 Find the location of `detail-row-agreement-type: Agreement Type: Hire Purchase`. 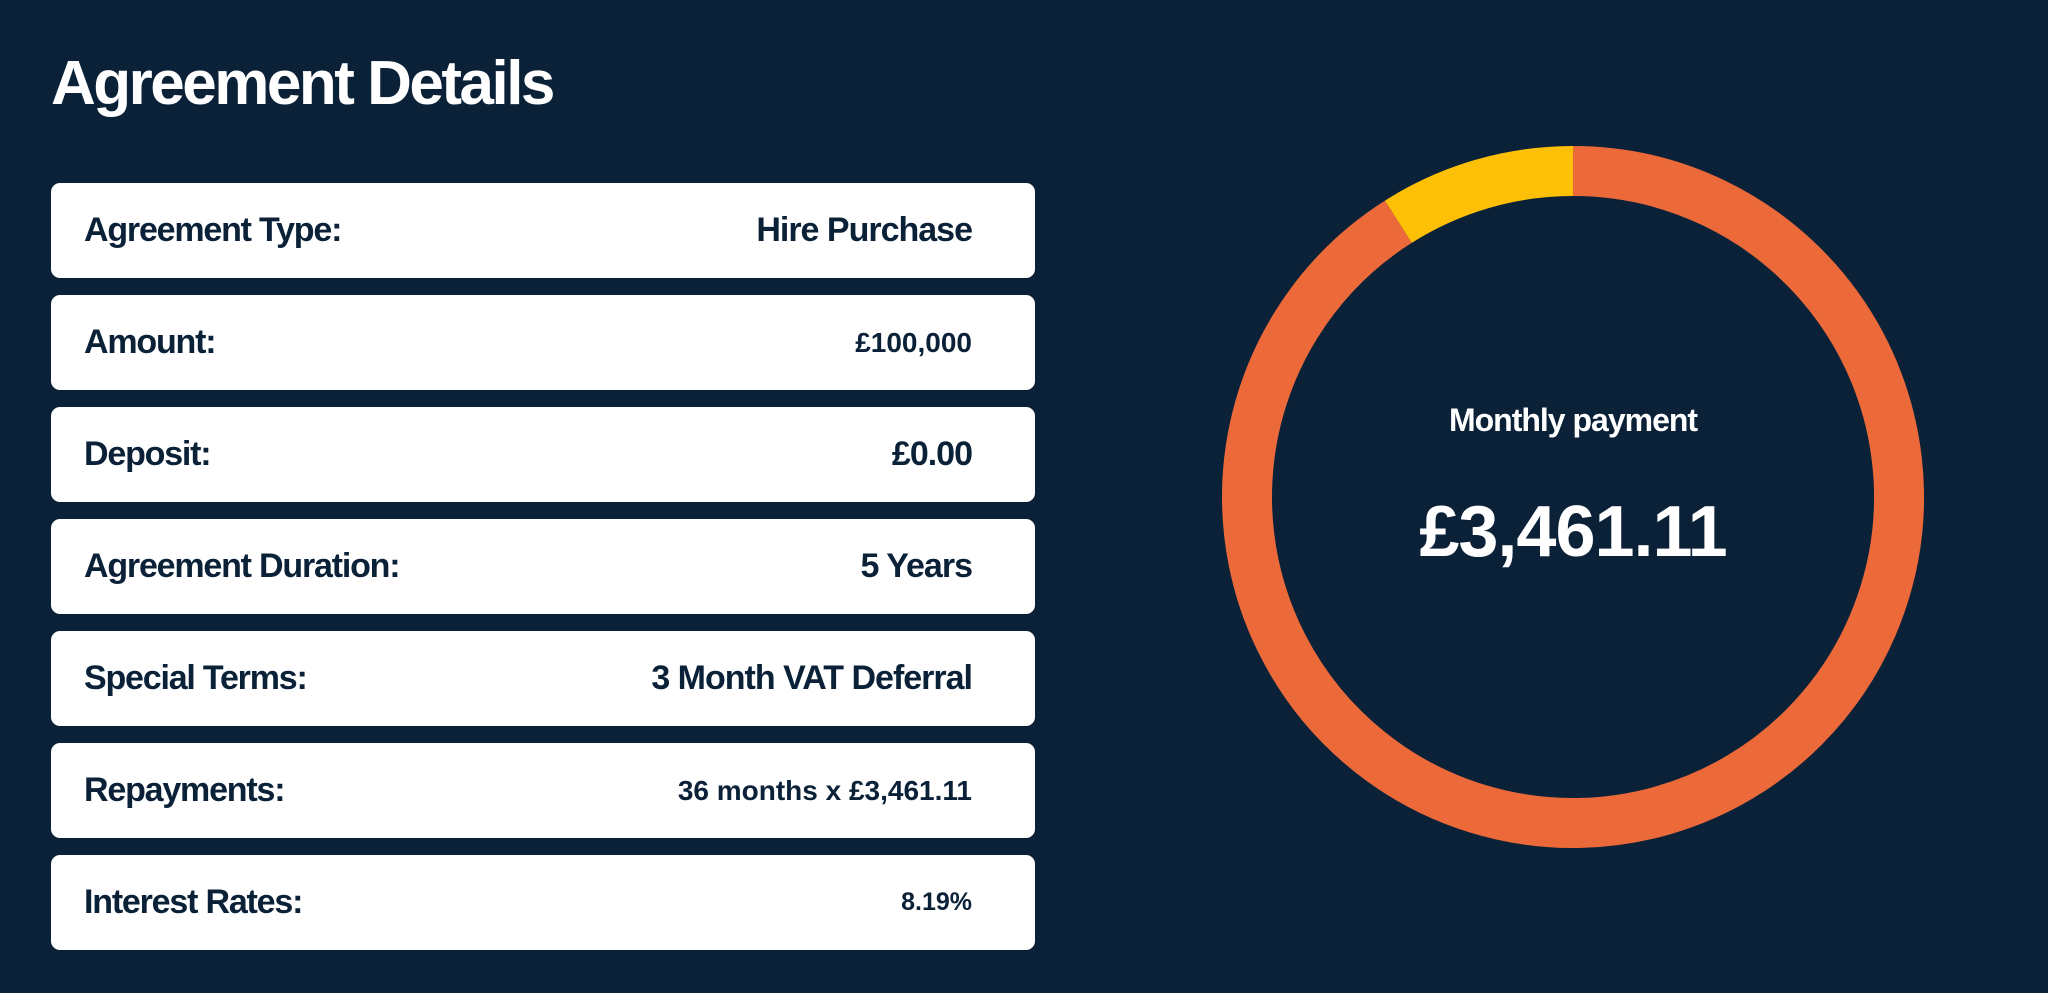

detail-row-agreement-type: Agreement Type: Hire Purchase is located at coordinates (543, 230).